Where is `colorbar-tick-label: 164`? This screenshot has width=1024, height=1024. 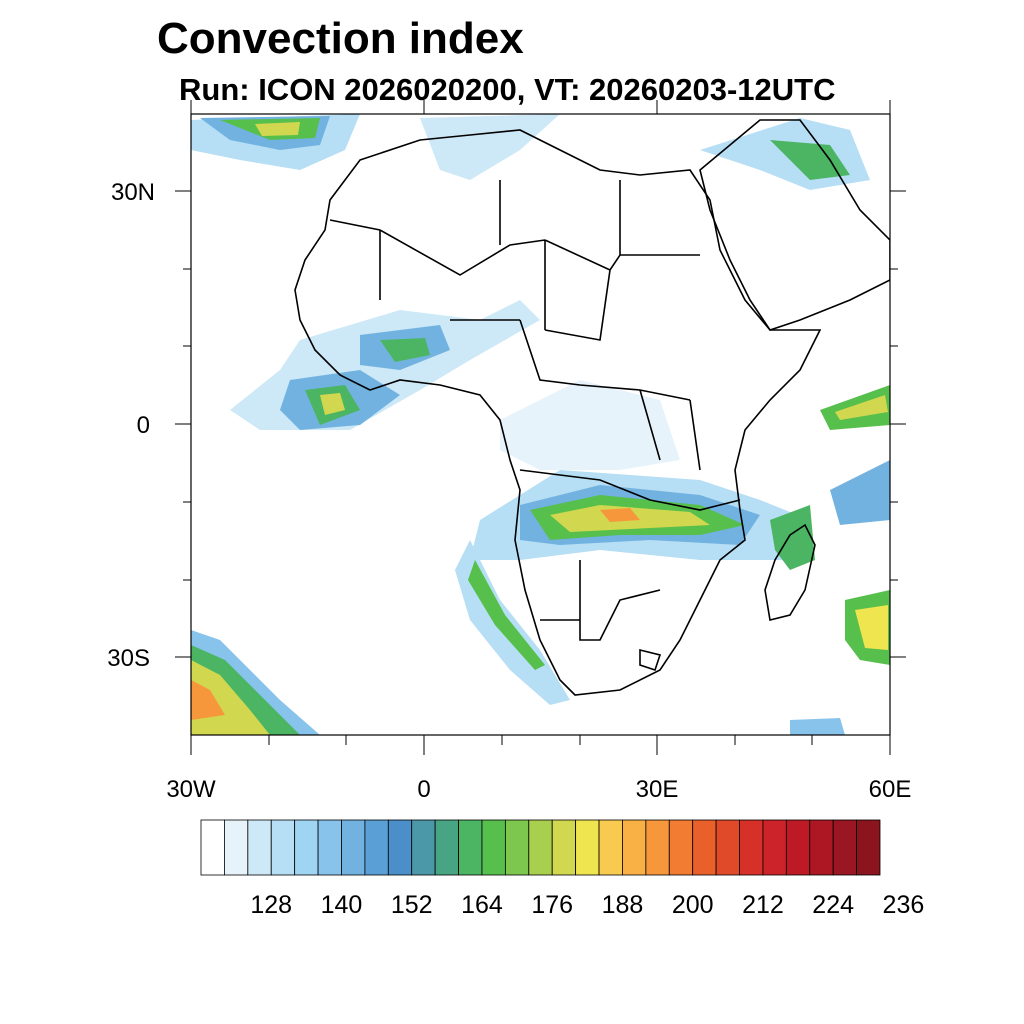
colorbar-tick-label: 164 is located at coordinates (482, 905).